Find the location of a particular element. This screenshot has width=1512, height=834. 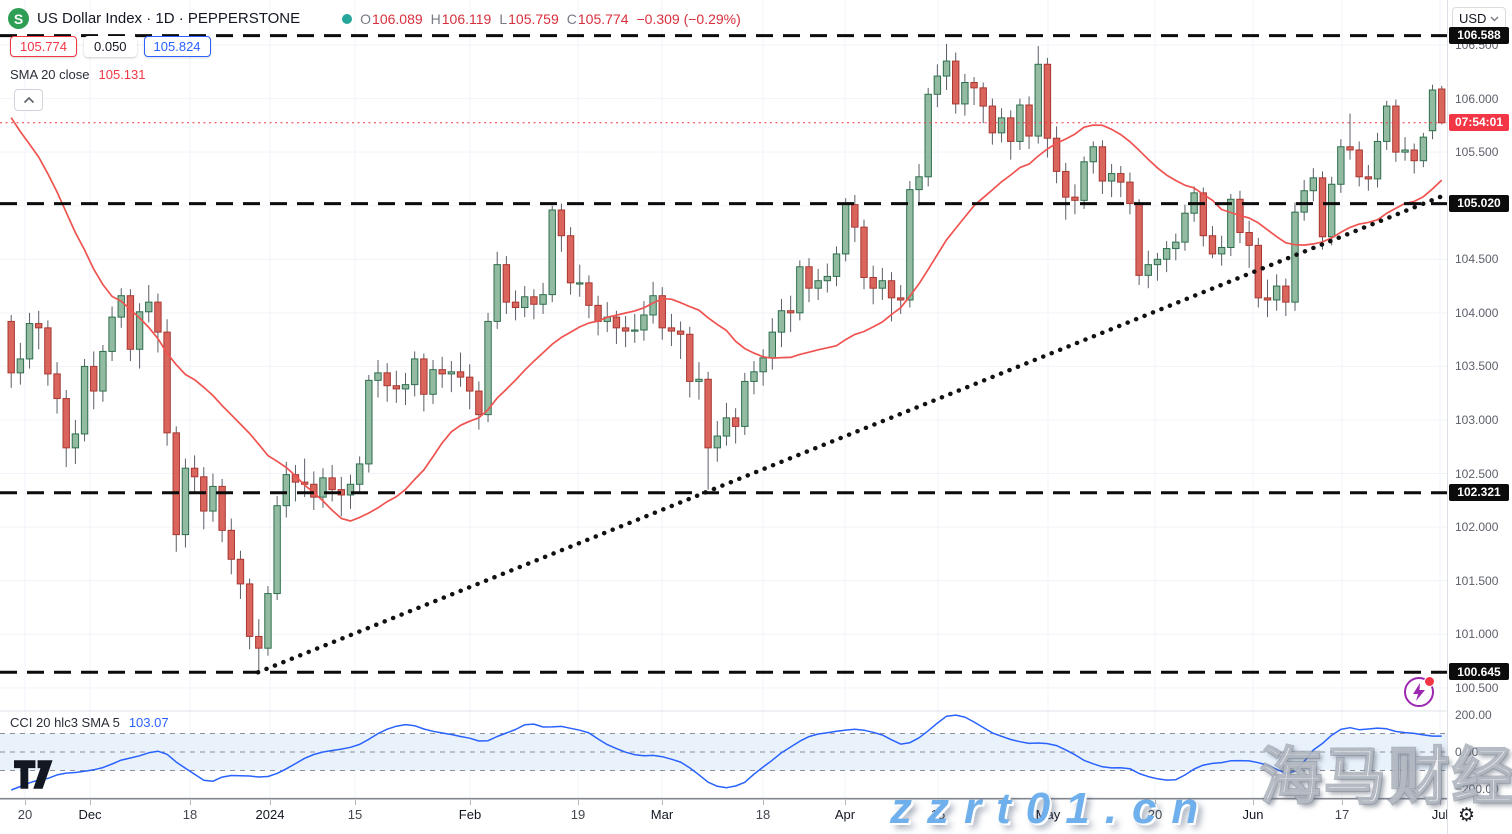

close-label: C is located at coordinates (571, 18).